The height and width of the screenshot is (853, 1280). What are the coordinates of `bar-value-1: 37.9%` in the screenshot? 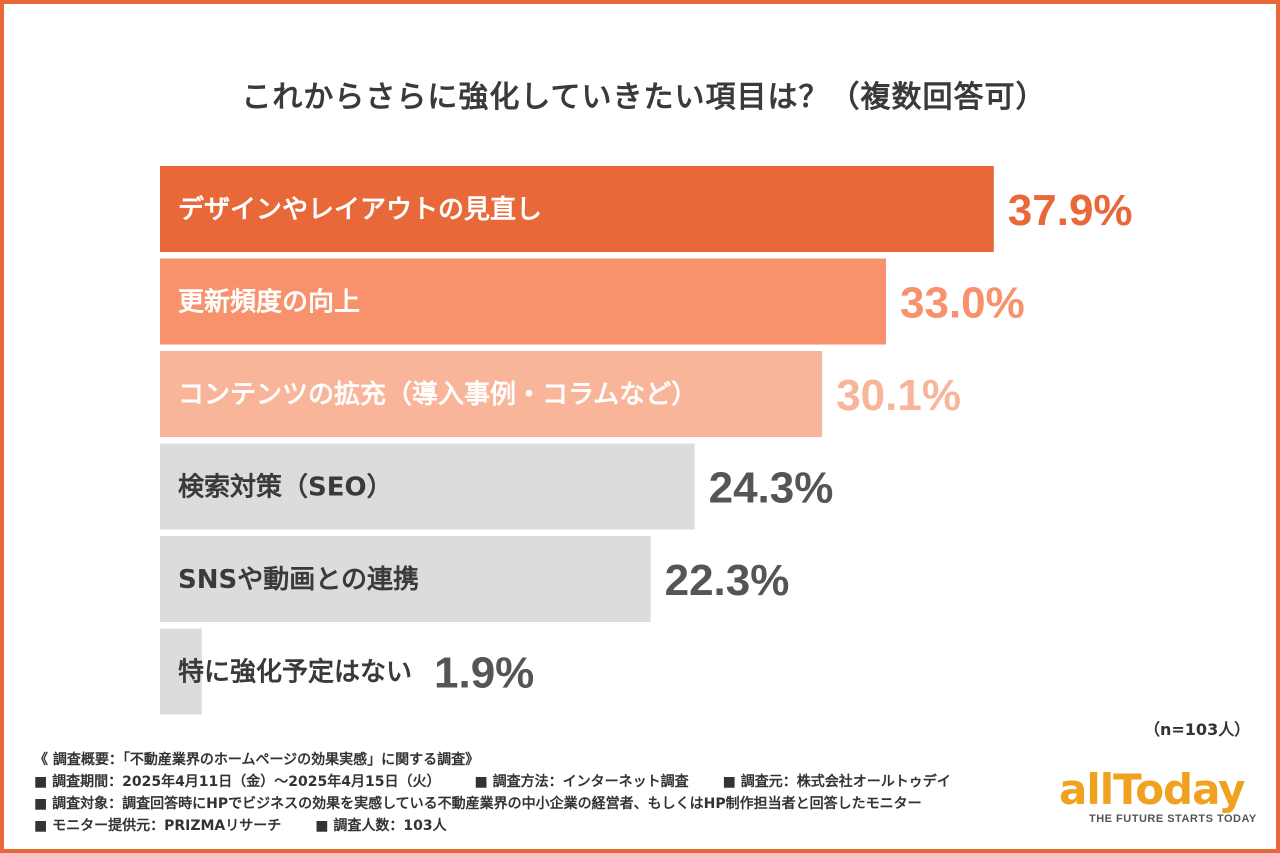 It's located at (1070, 210).